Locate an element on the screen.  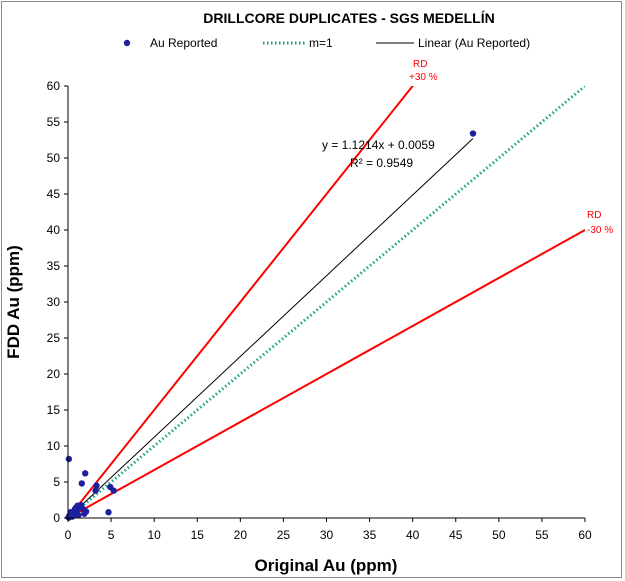
x-tick-label: 5 is located at coordinates (111, 535).